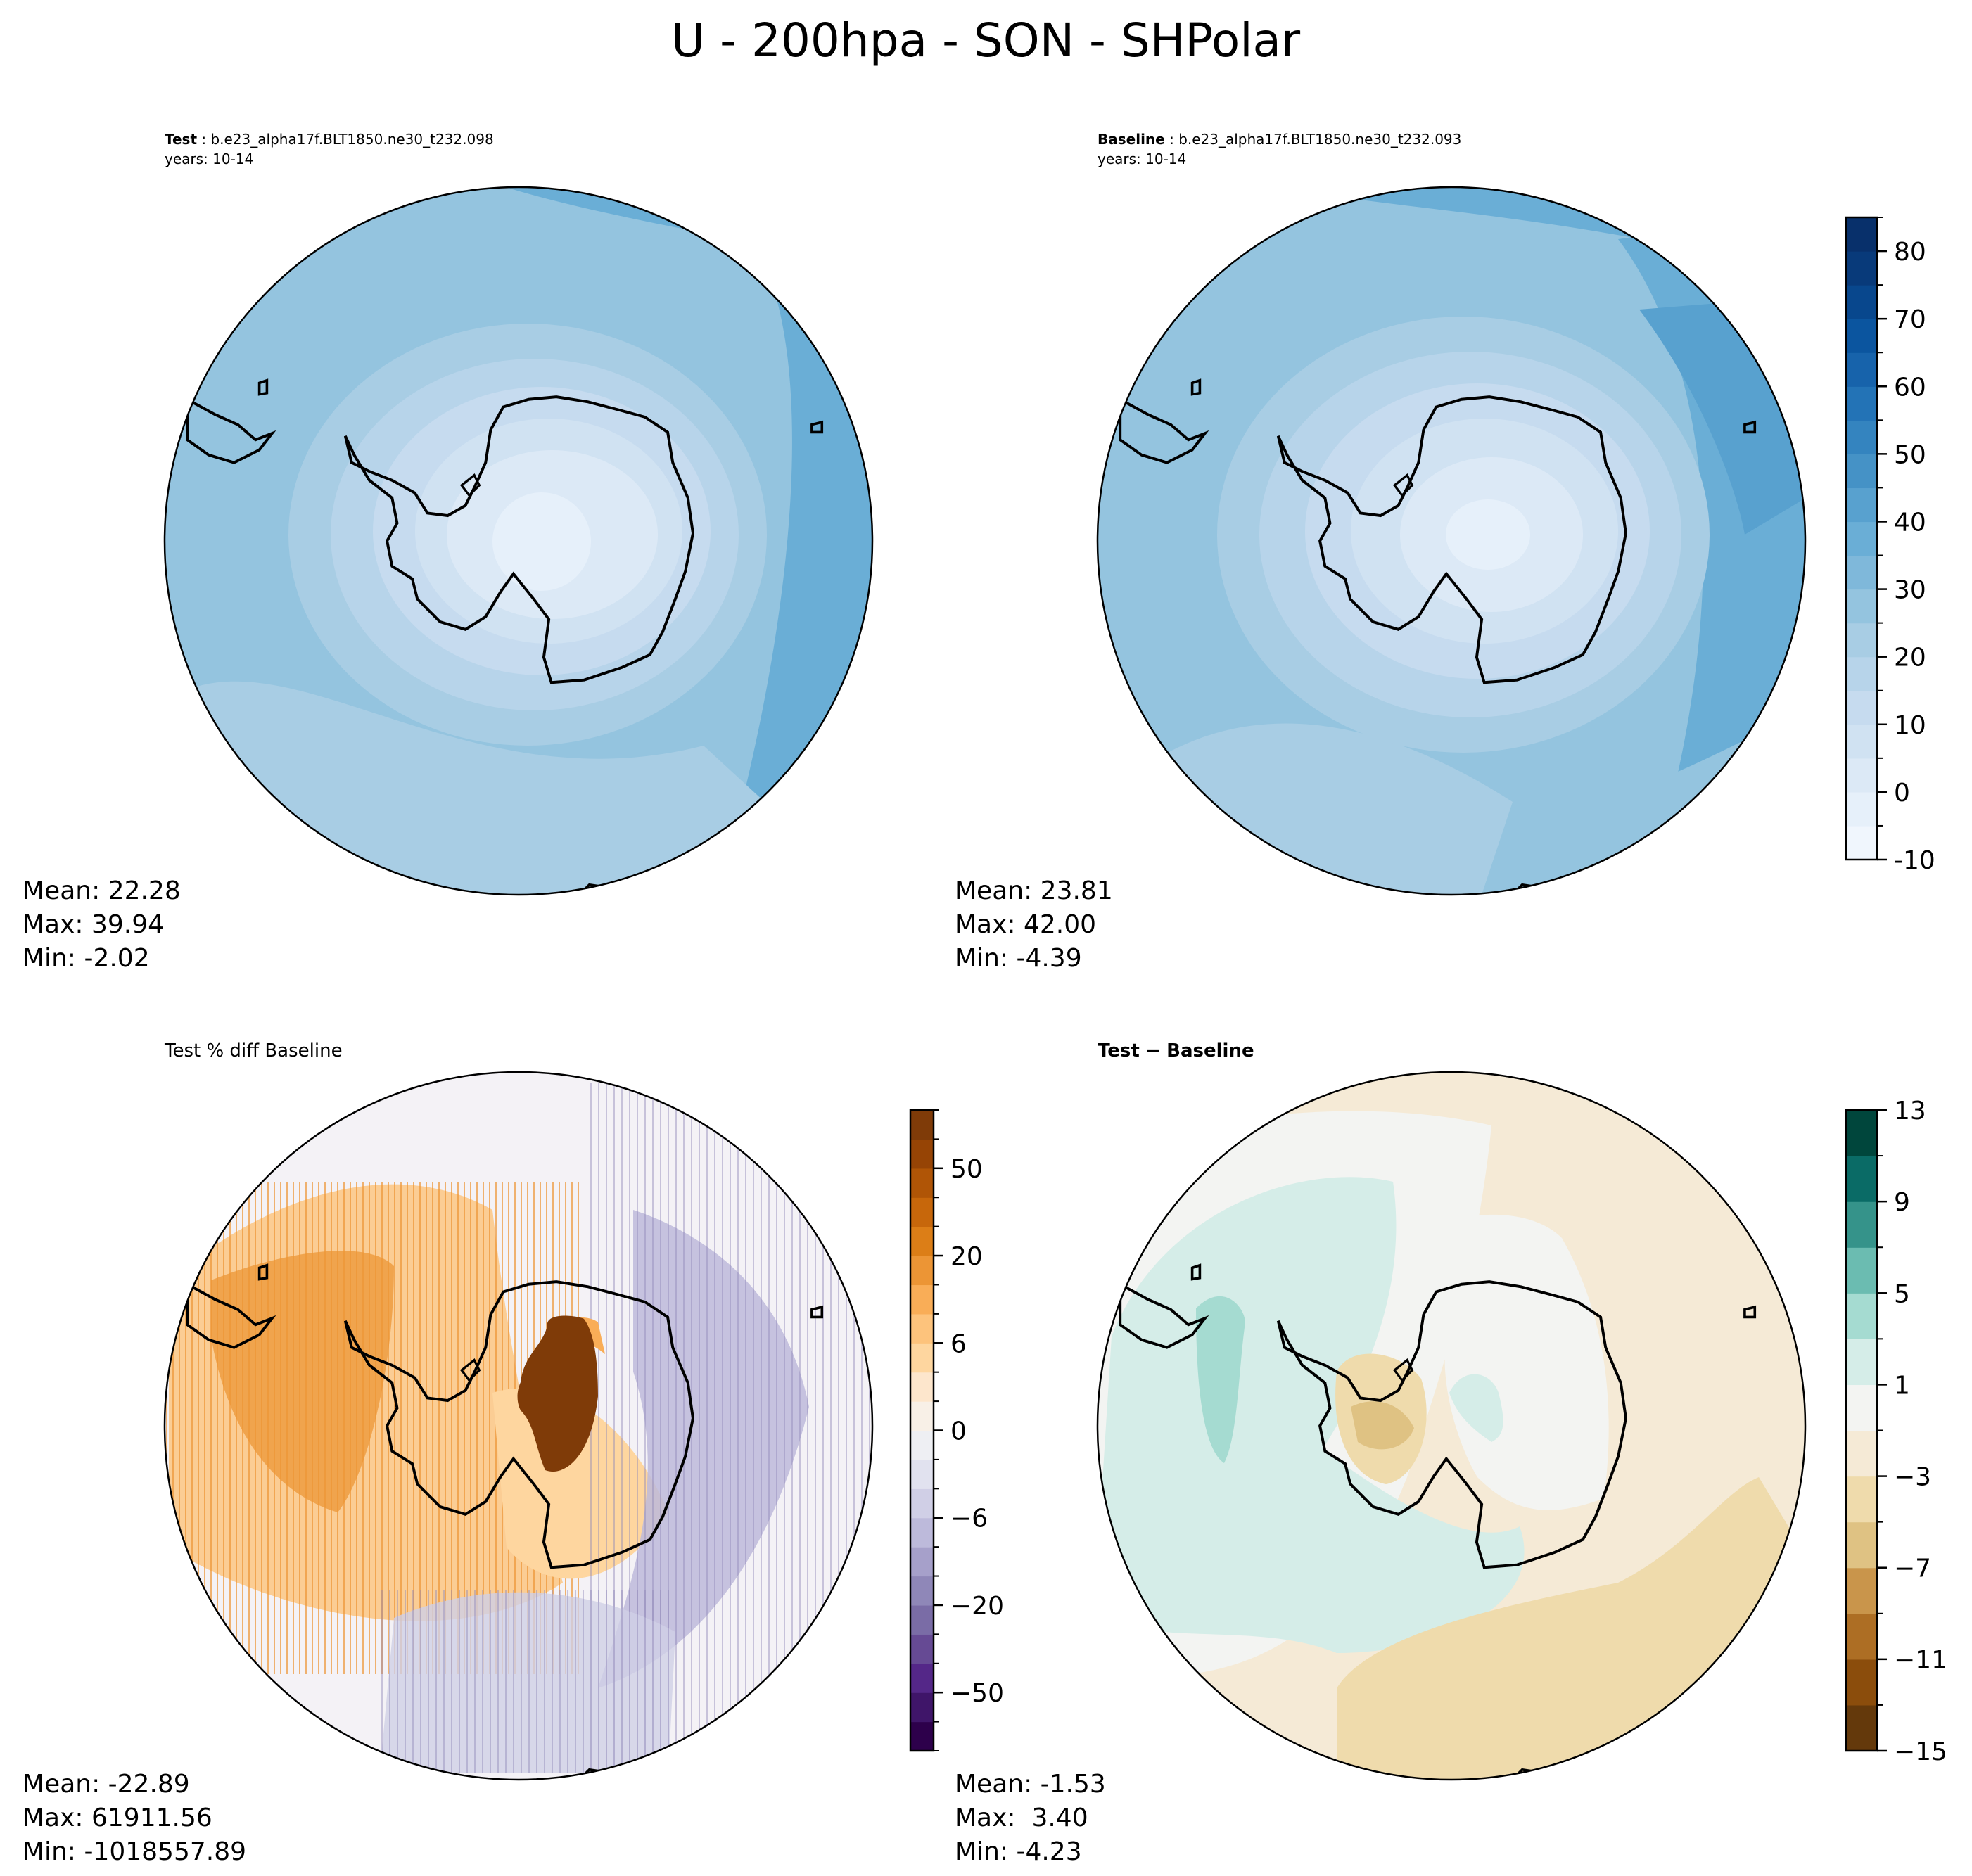 The image size is (1972, 1876). What do you see at coordinates (118, 1818) in the screenshot?
I see `stat-max: Max: 61911.56` at bounding box center [118, 1818].